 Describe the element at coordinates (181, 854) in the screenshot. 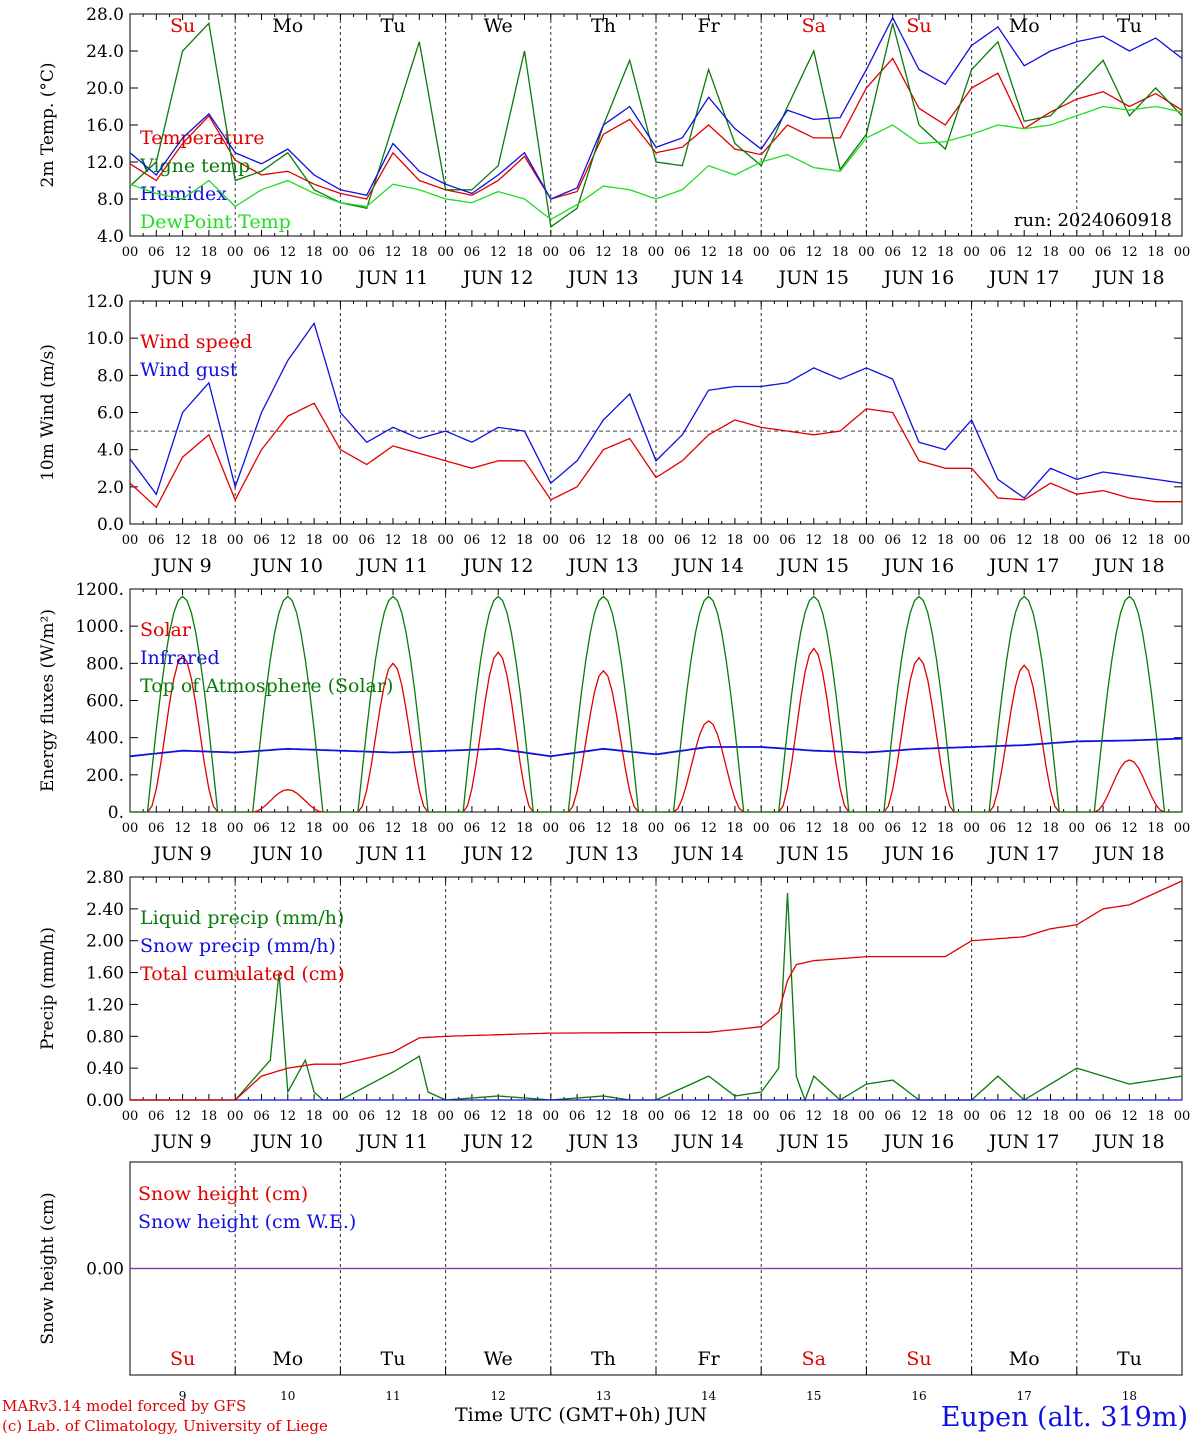

I see `date-label: JUN 9` at that location.